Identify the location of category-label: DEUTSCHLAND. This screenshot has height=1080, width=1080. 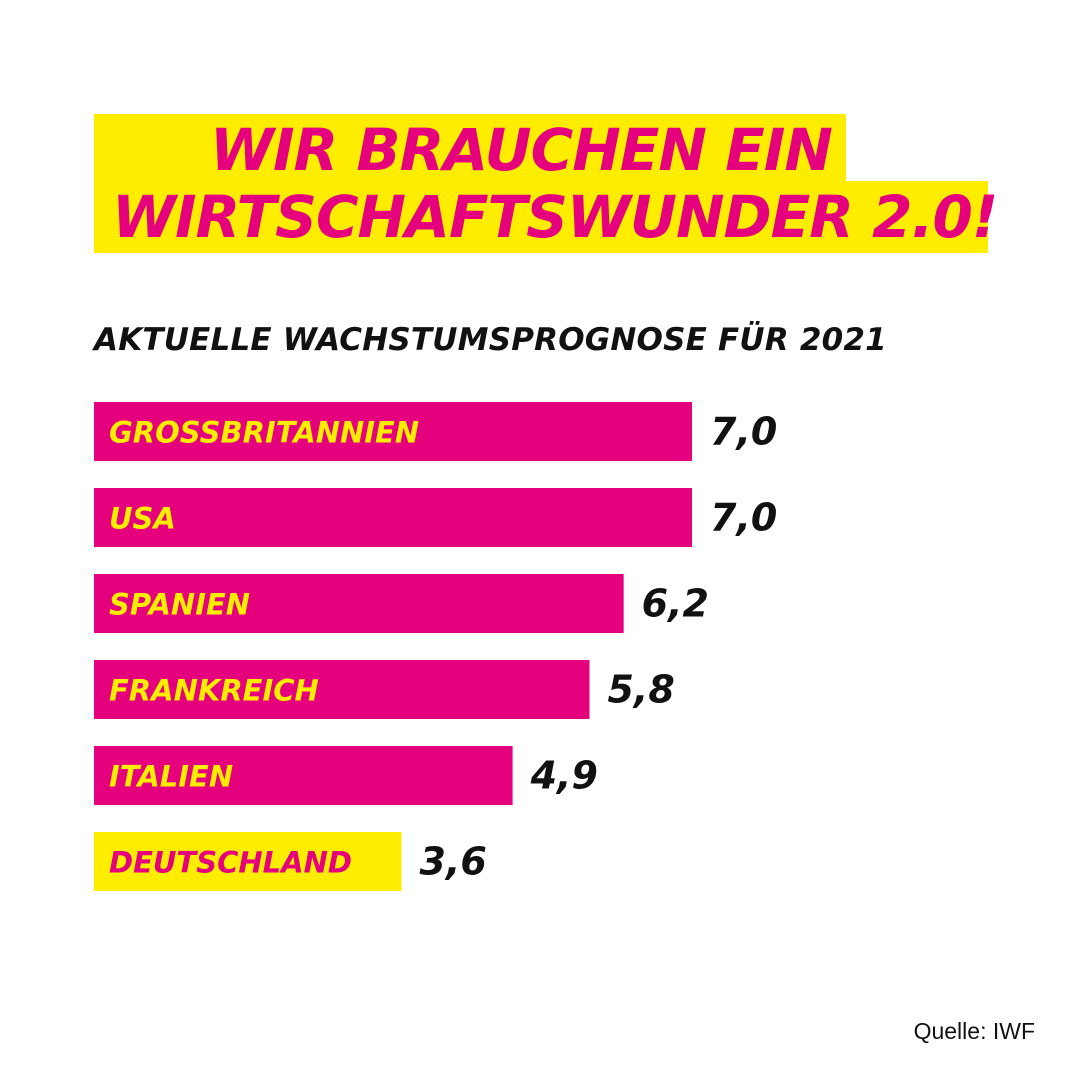
(230, 863).